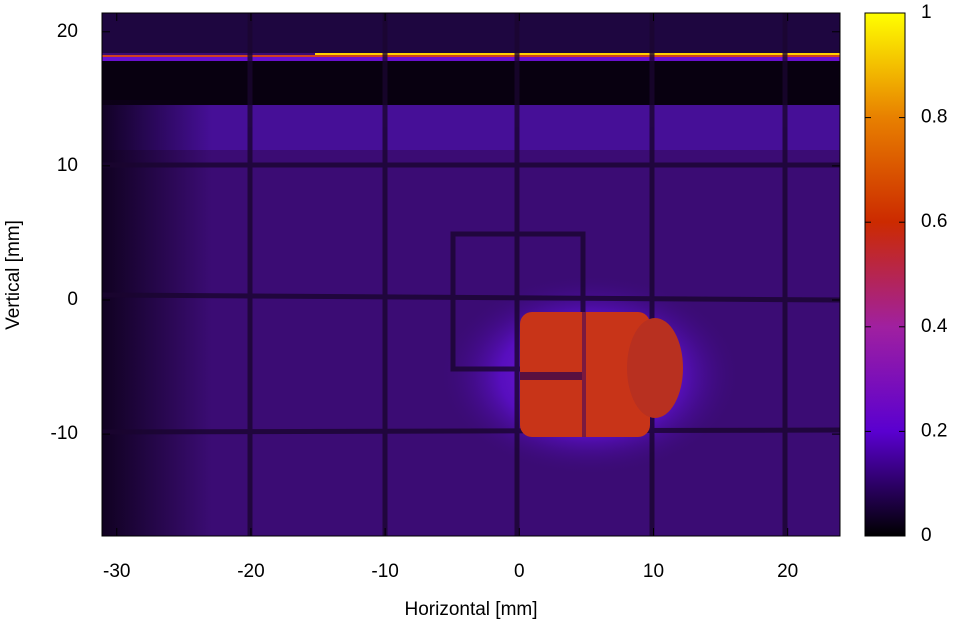 This screenshot has width=953, height=630. I want to click on colorbar-tick-label: 0.8, so click(934, 117).